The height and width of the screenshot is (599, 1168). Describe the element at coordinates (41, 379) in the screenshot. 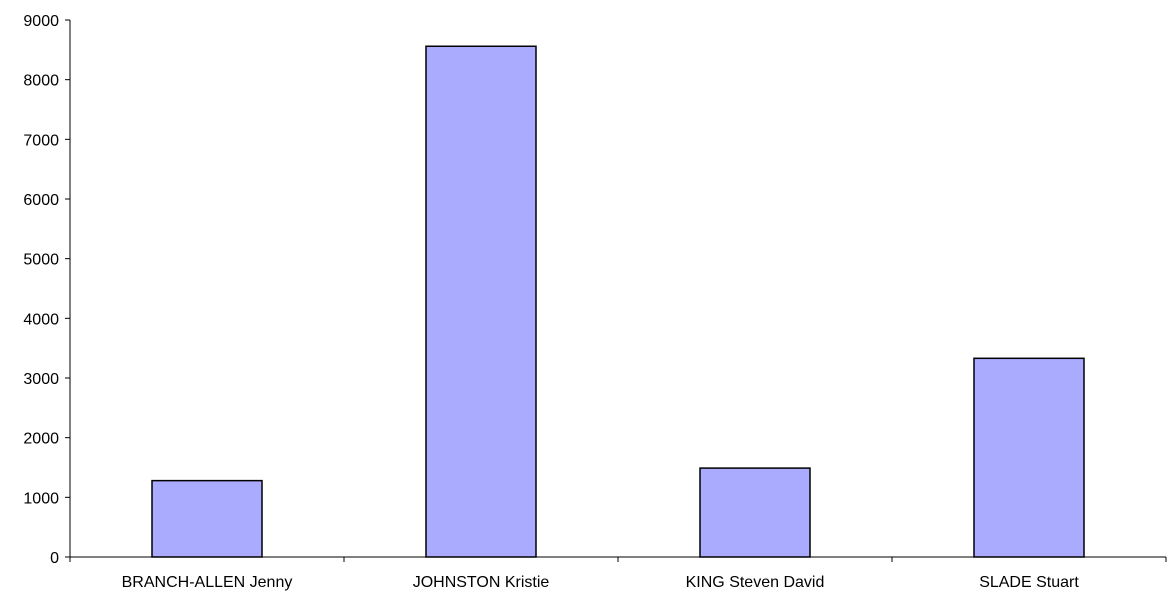

I see `y-tick-label: 3000` at that location.